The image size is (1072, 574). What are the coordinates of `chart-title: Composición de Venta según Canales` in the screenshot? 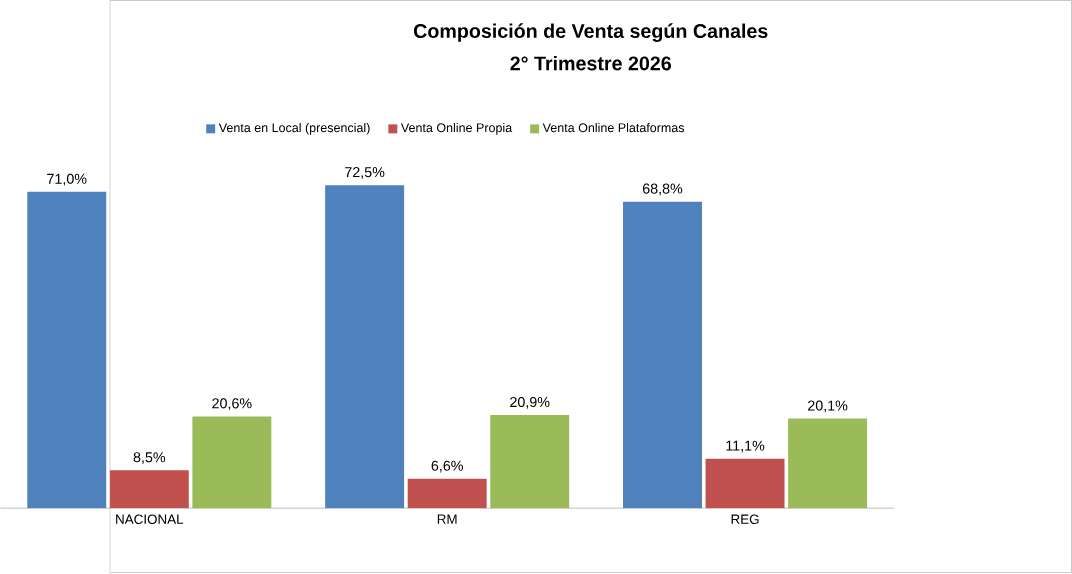 It's located at (590, 33).